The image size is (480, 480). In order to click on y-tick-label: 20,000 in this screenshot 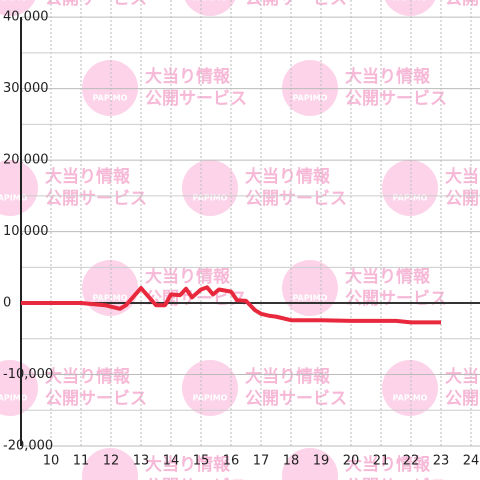, I will do `click(26, 160)`.